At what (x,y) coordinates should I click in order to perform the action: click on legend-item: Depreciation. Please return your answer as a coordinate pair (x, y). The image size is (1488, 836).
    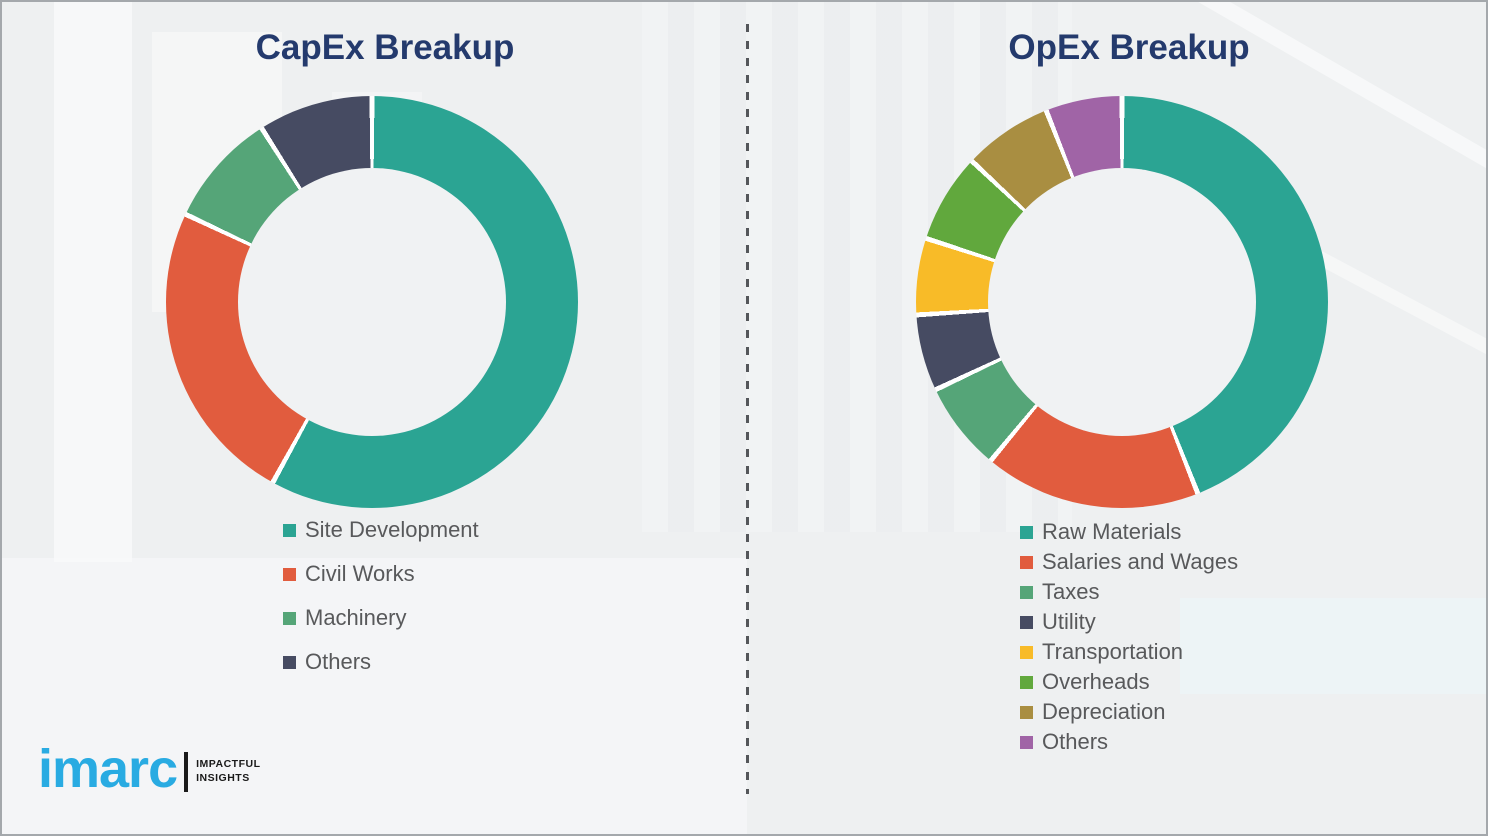
    Looking at the image, I should click on (1129, 712).